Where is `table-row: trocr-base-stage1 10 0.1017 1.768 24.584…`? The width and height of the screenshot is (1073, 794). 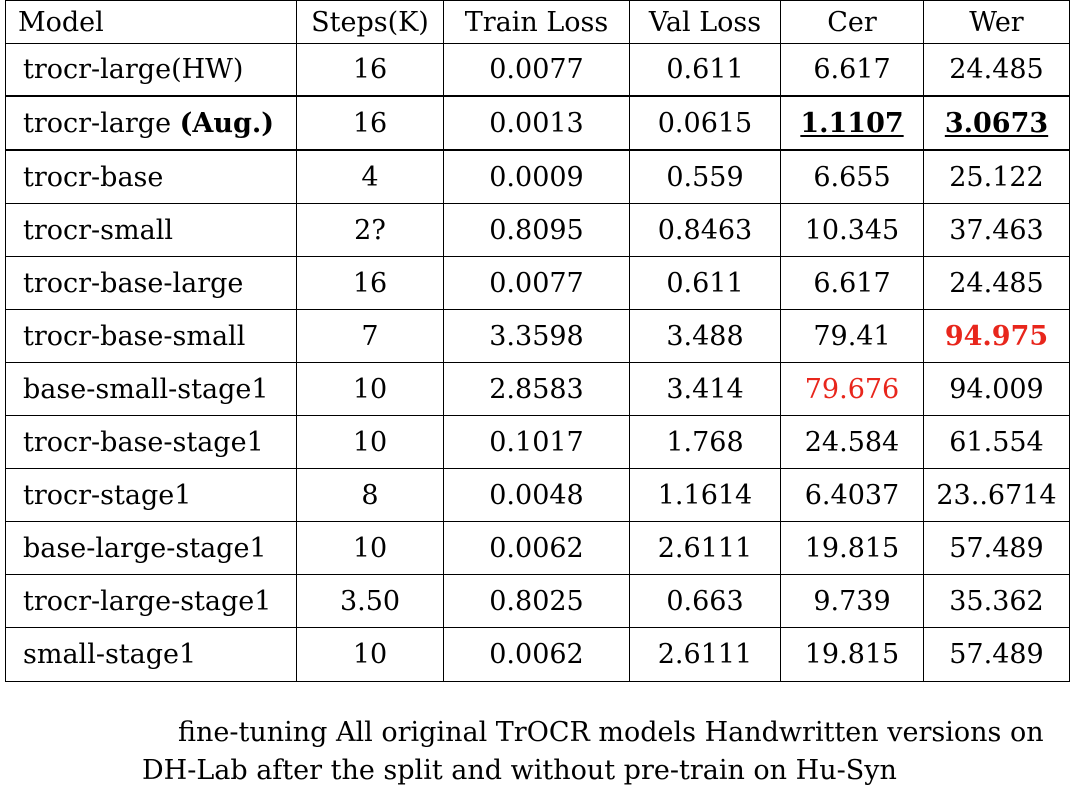 table-row: trocr-base-stage1 10 0.1017 1.768 24.584… is located at coordinates (537, 442).